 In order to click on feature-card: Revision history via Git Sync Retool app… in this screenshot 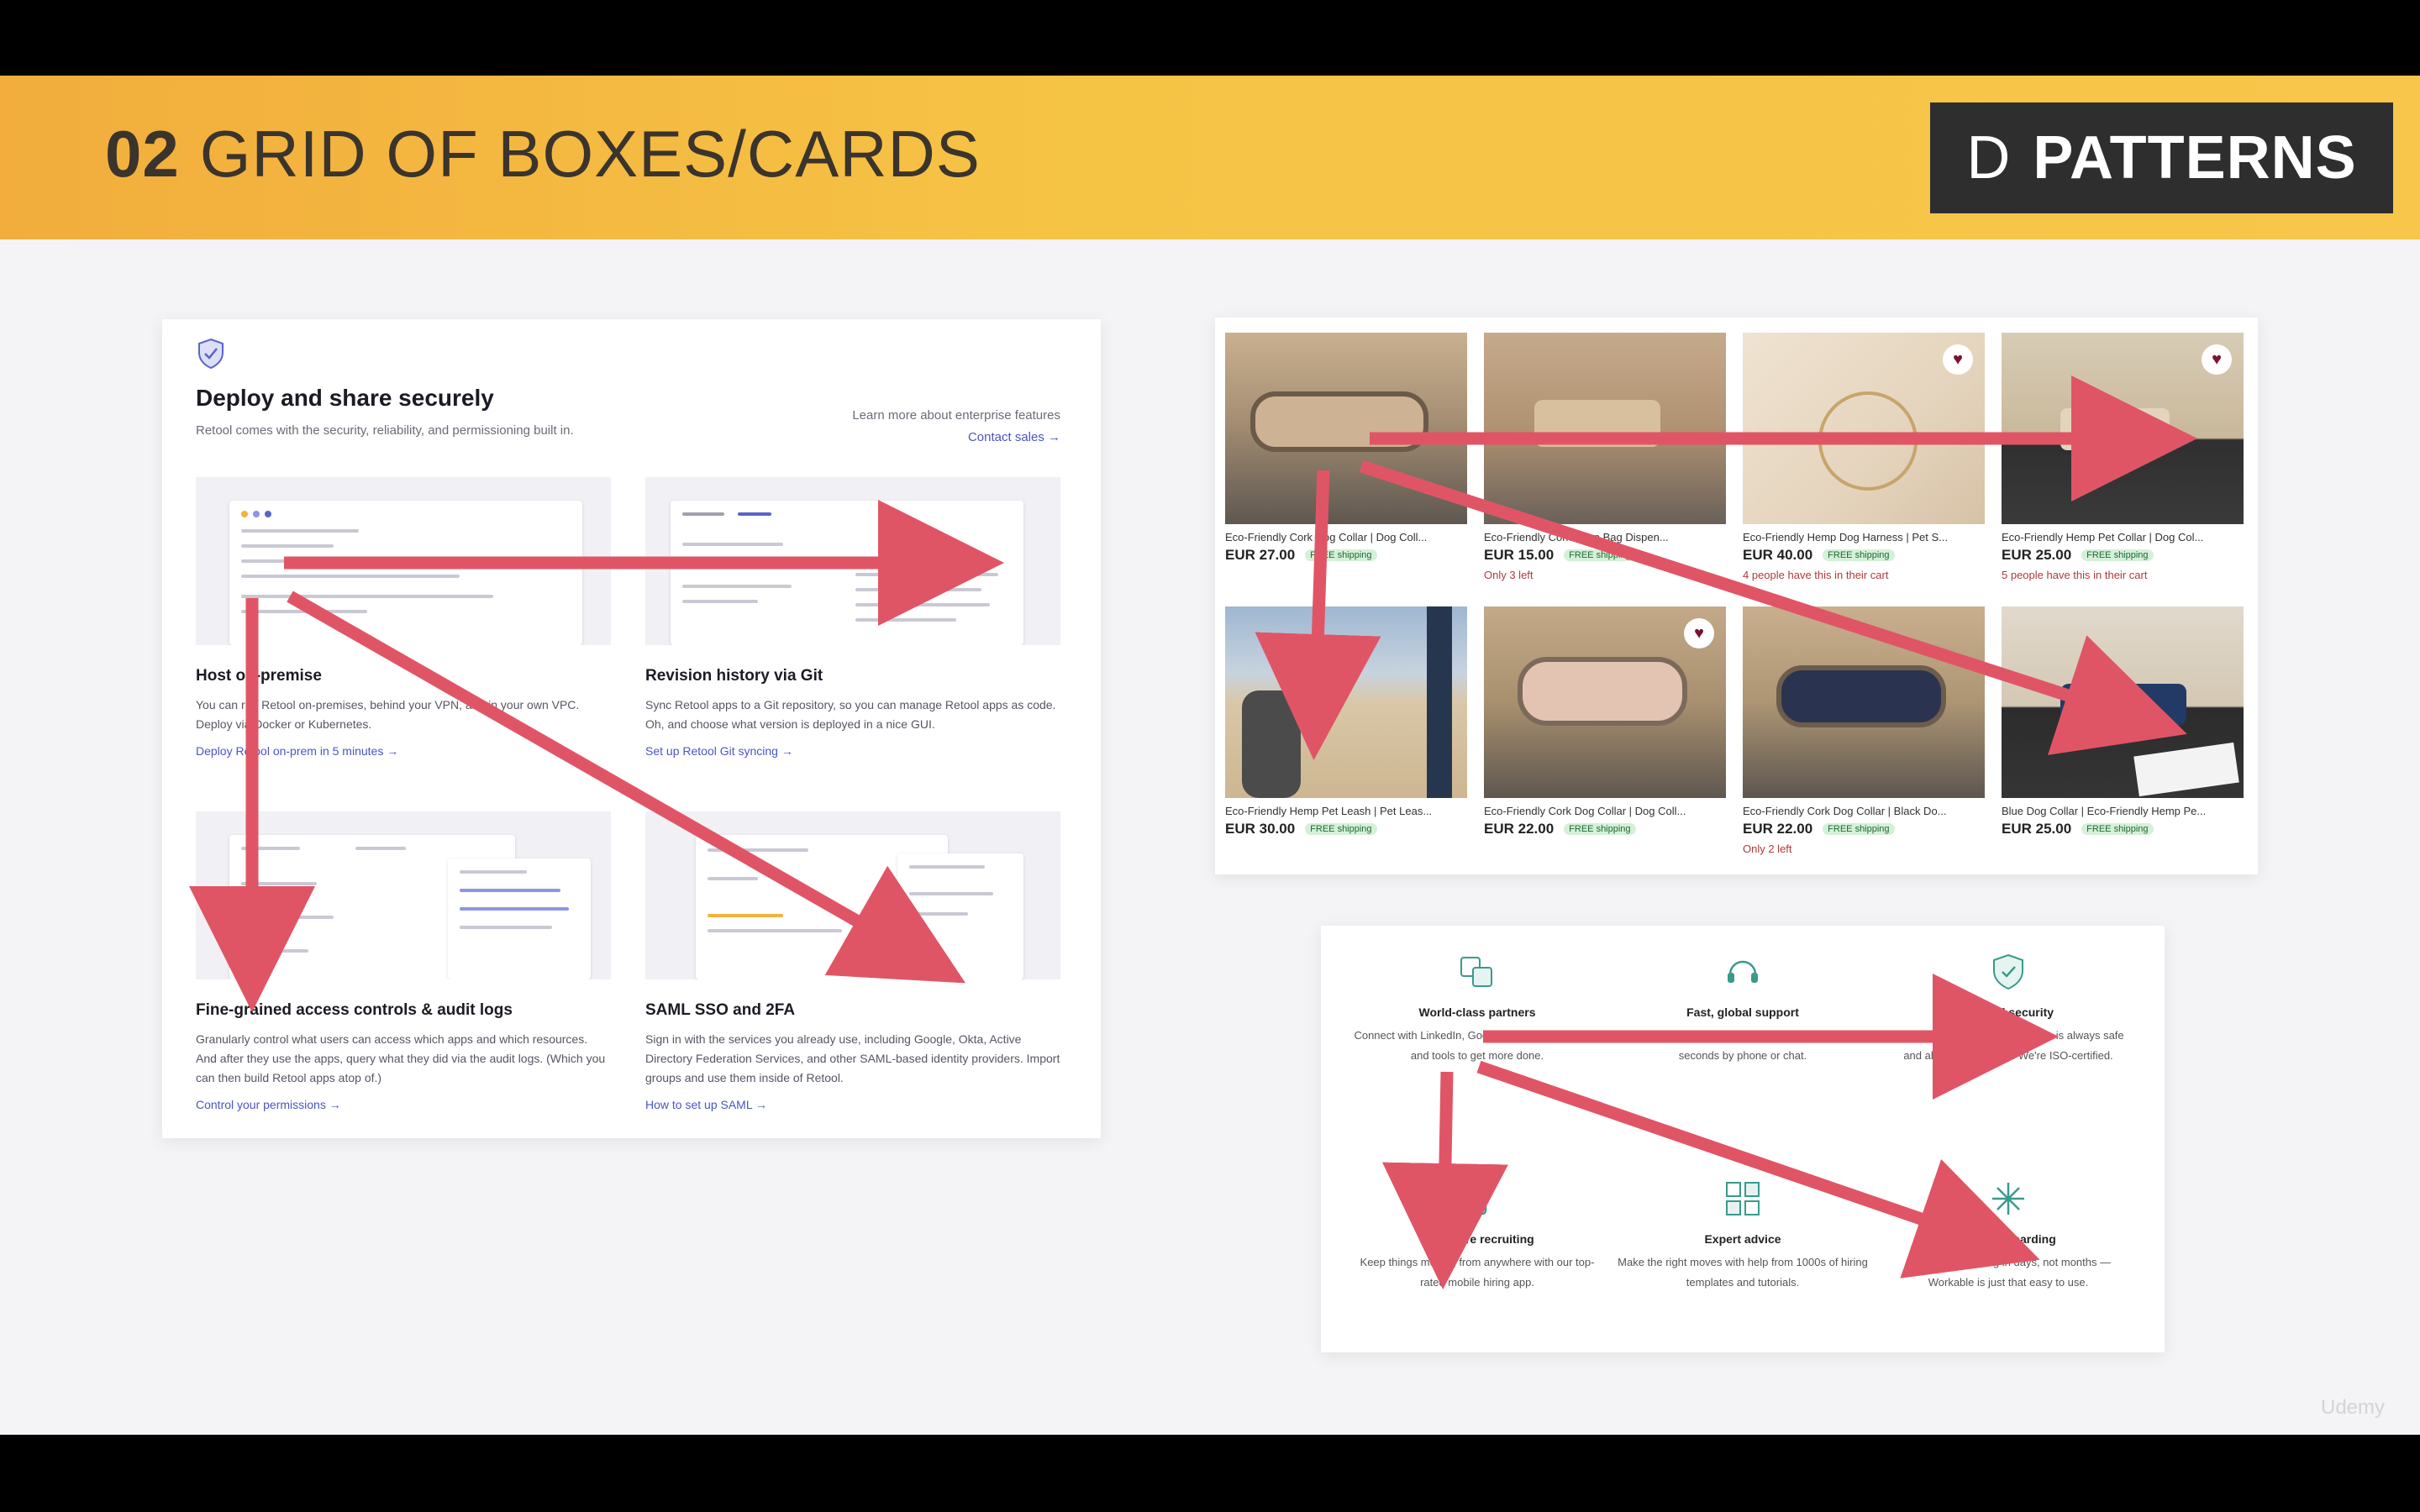, I will do `click(853, 617)`.